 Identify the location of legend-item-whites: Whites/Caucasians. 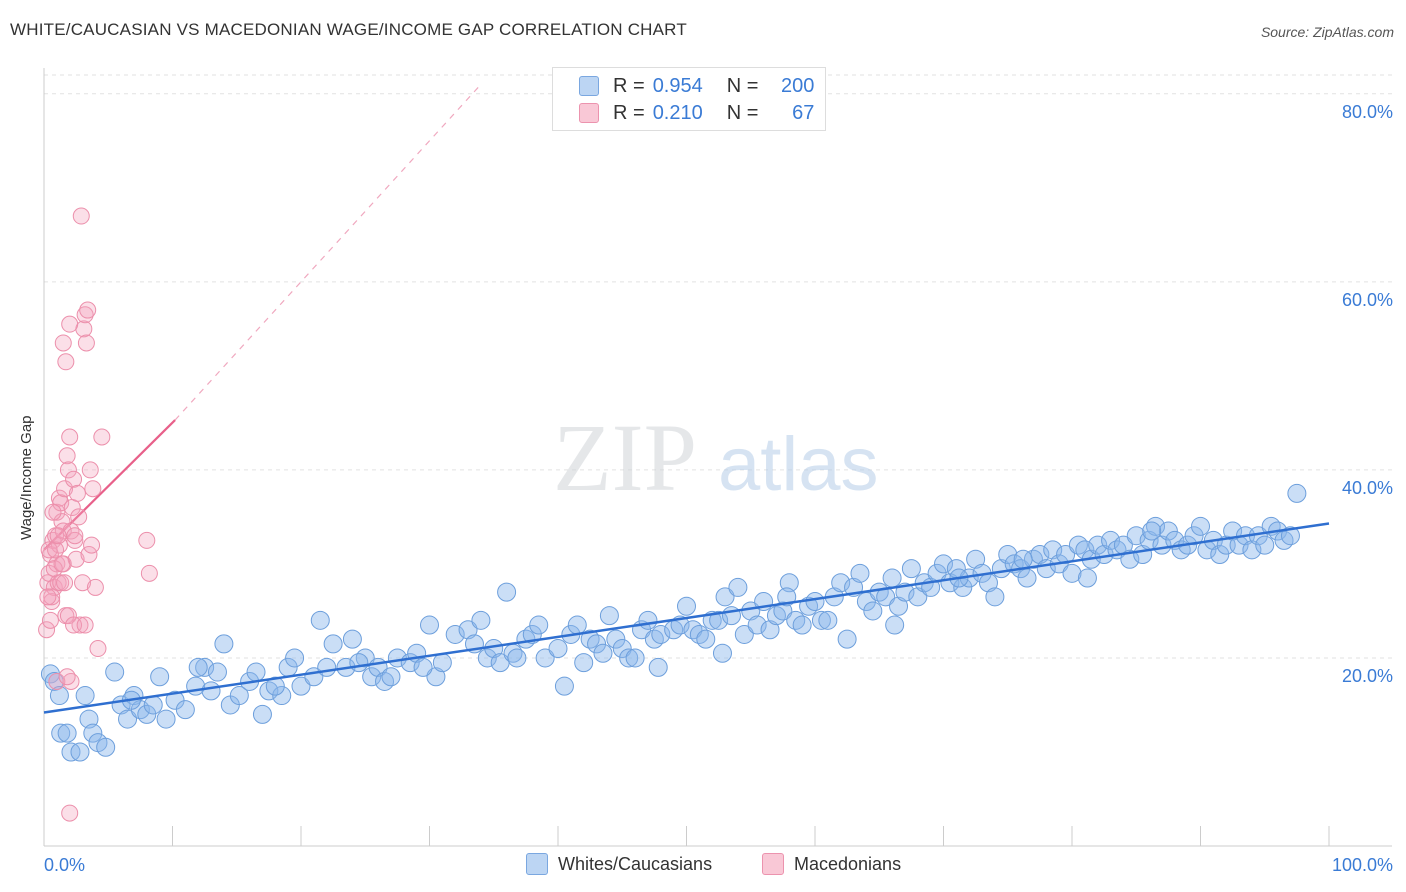
(619, 864).